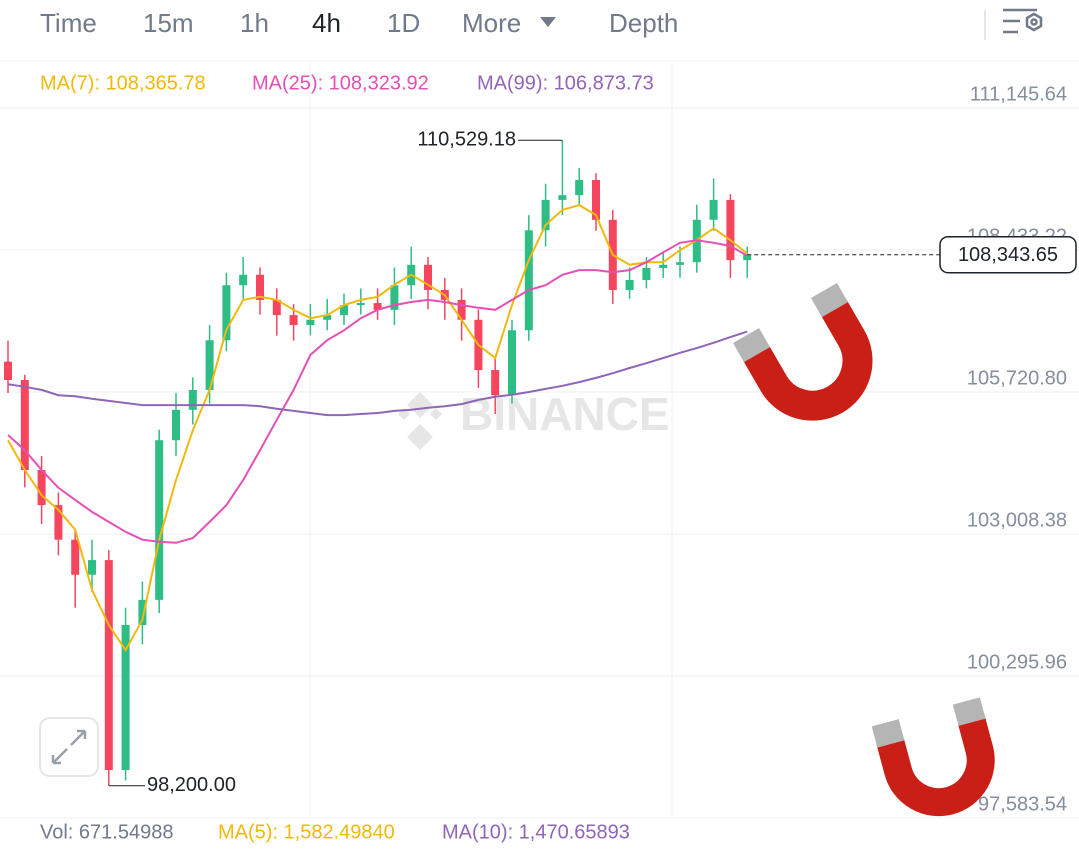 This screenshot has height=858, width=1079. Describe the element at coordinates (340, 83) in the screenshot. I see `legend-entry: MA(25): 108,323.92` at that location.